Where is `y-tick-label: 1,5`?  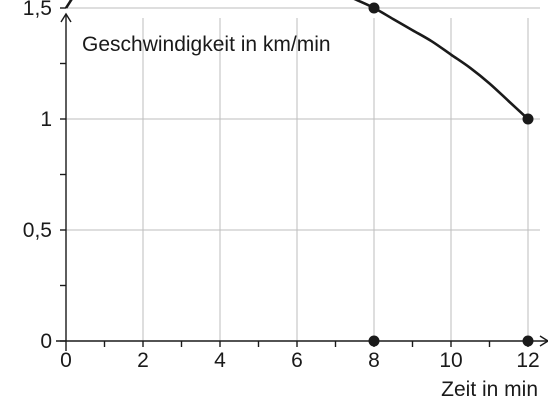
y-tick-label: 1,5 is located at coordinates (37, 10).